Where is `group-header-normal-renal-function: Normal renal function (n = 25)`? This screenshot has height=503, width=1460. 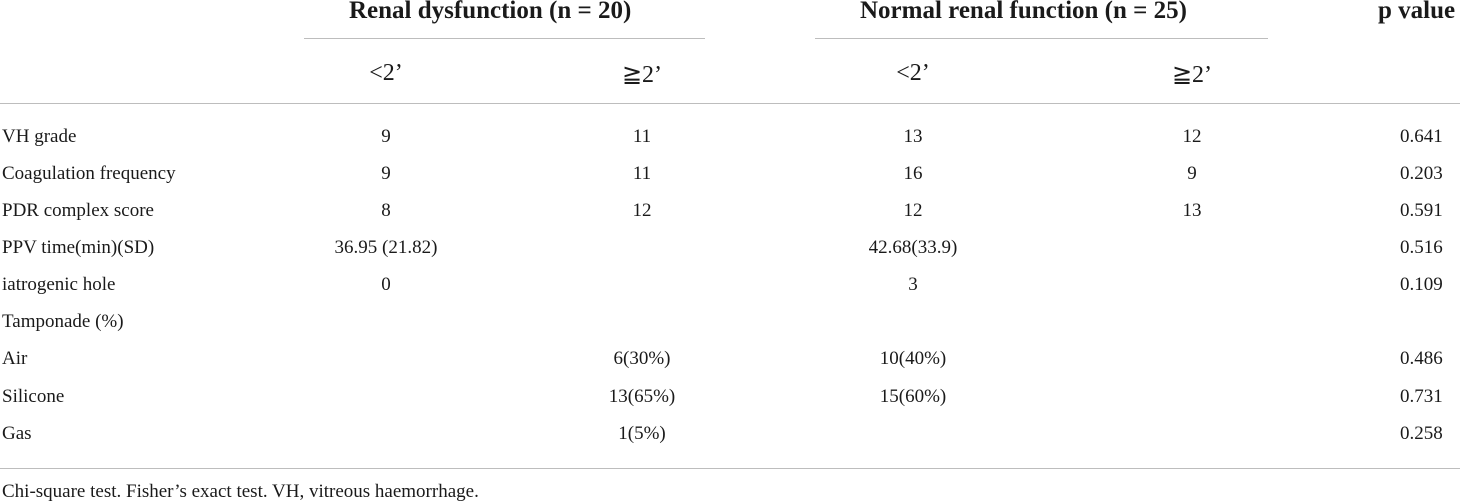 group-header-normal-renal-function: Normal renal function (n = 25) is located at coordinates (1023, 12).